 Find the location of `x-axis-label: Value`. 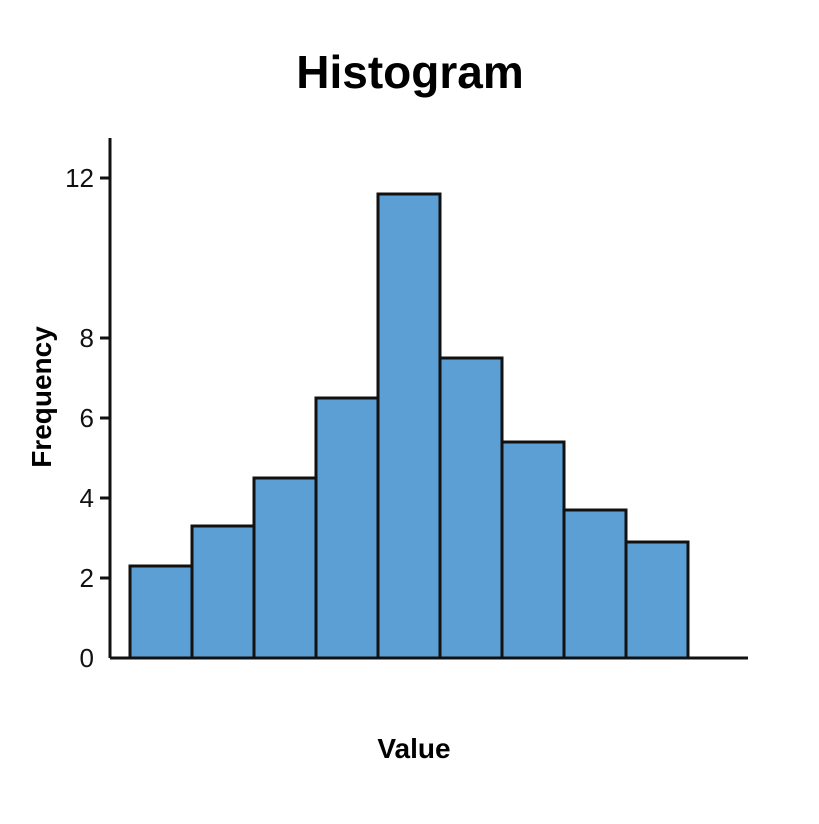

x-axis-label: Value is located at coordinates (413, 748).